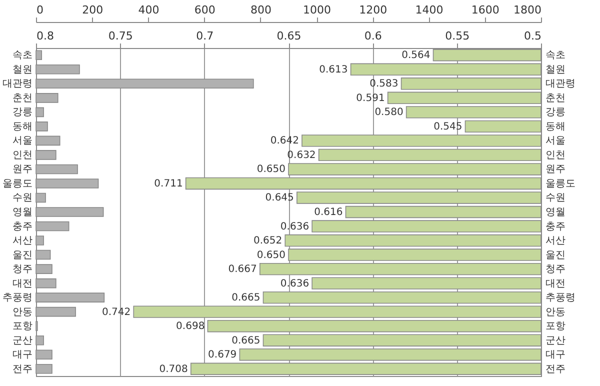  I want to click on x2-tick-label: 600, so click(205, 10).